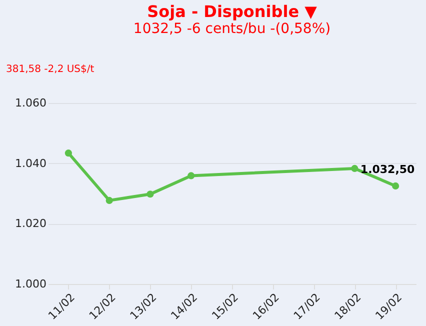 The width and height of the screenshot is (426, 326). What do you see at coordinates (30, 163) in the screenshot?
I see `y-tick-label: 1.040` at bounding box center [30, 163].